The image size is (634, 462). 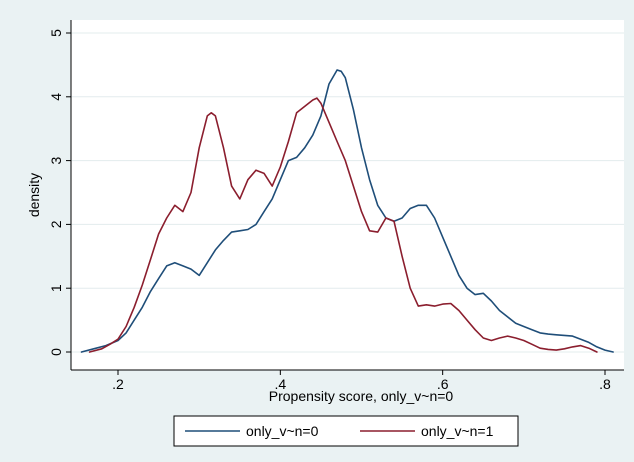 What do you see at coordinates (605, 384) in the screenshot?
I see `x-tick-label: .8` at bounding box center [605, 384].